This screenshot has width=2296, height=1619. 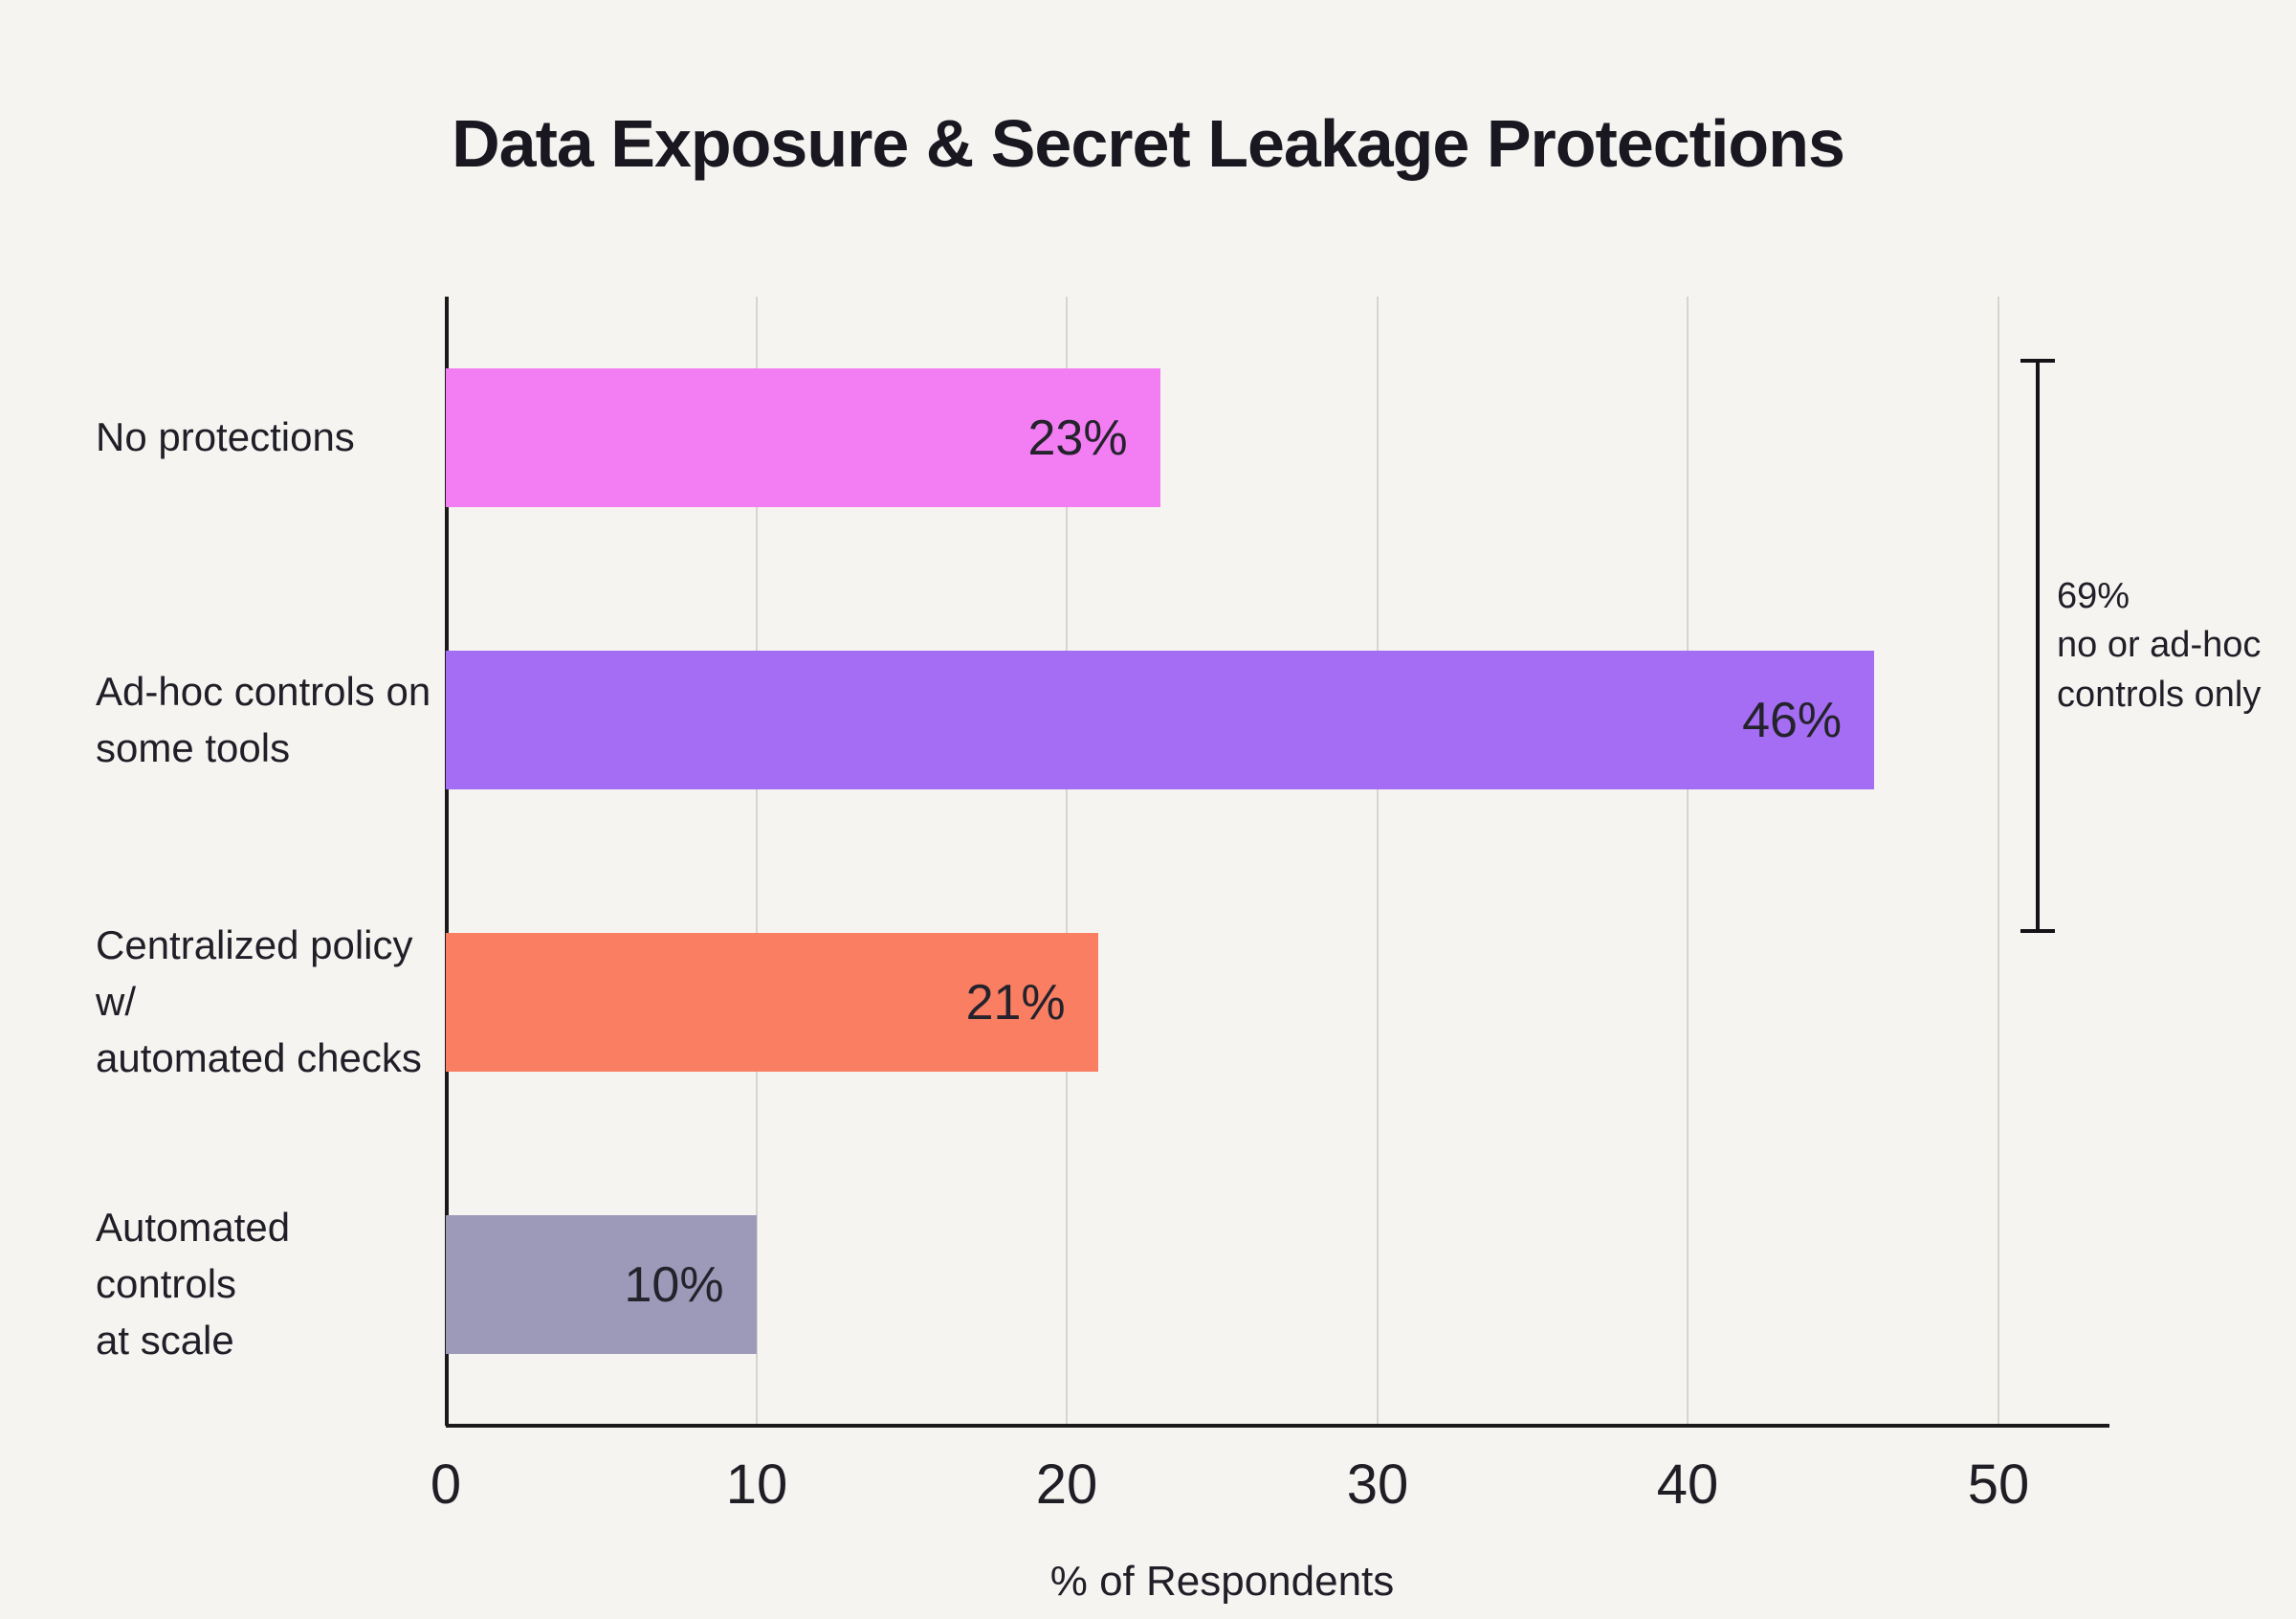 I want to click on category-label-automated-controls: Automated controls at scale, so click(x=194, y=1284).